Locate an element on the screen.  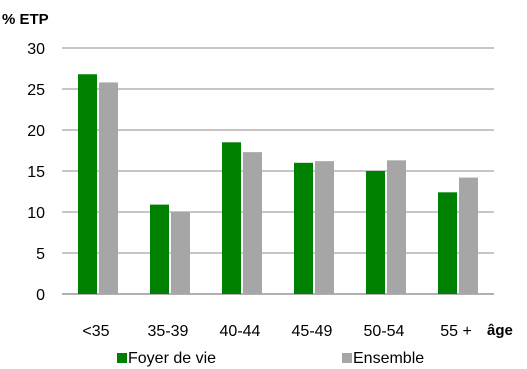
y-tick-label: 20 is located at coordinates (36, 131).